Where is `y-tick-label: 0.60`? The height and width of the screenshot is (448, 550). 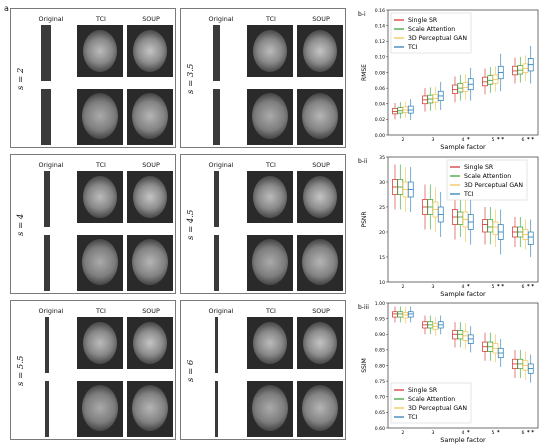
y-tick-label: 0.60 is located at coordinates (380, 429).